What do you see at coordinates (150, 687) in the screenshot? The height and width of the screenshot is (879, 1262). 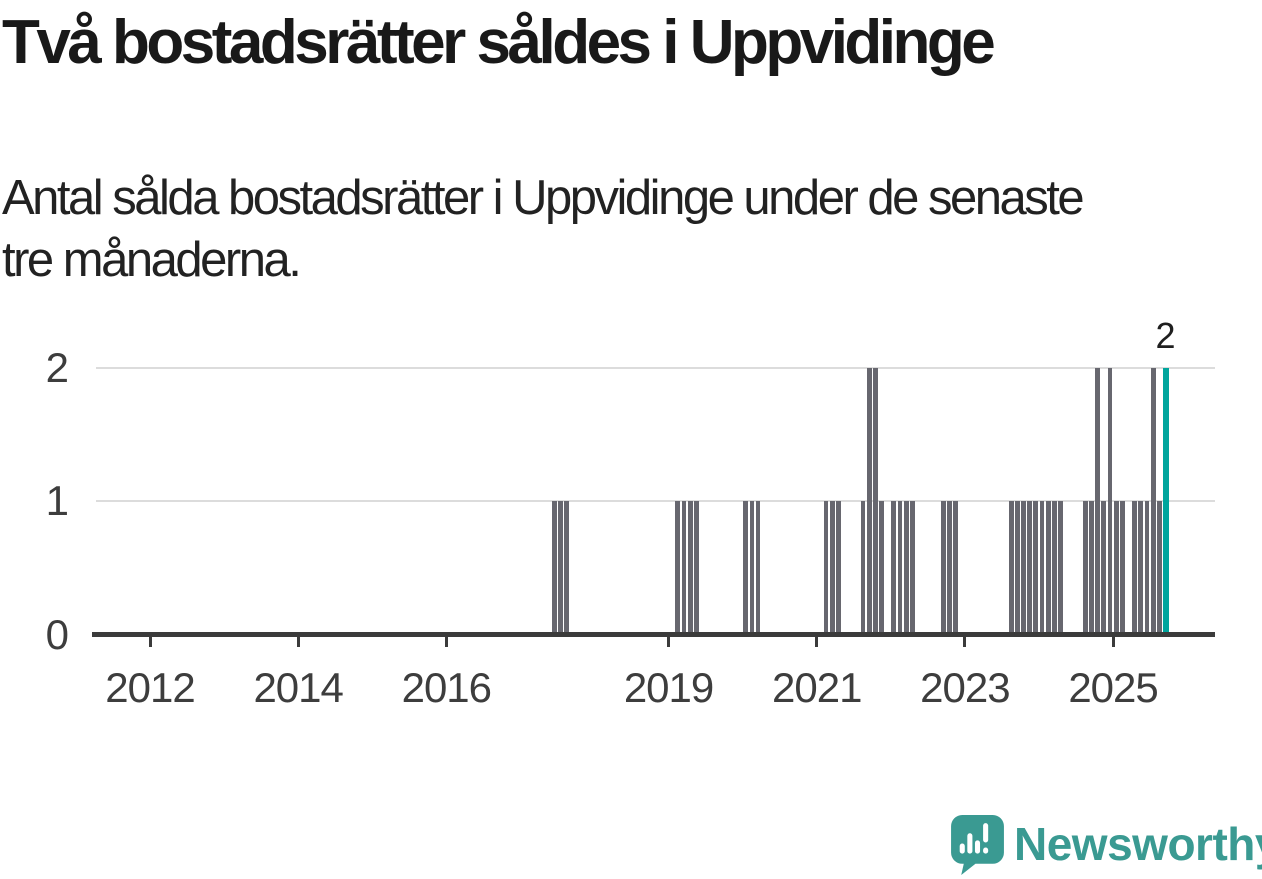 I see `x-axis-label-2012: 2012` at bounding box center [150, 687].